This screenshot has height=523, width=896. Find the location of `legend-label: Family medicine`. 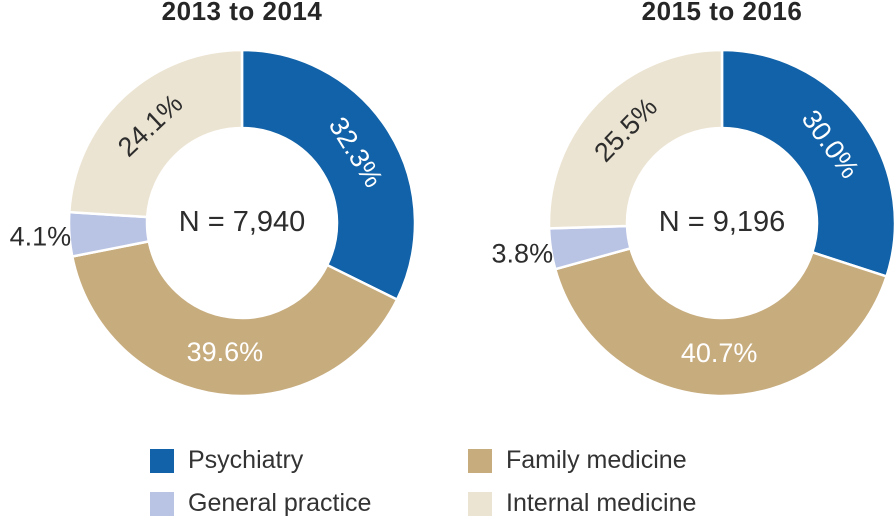

legend-label: Family medicine is located at coordinates (596, 460).